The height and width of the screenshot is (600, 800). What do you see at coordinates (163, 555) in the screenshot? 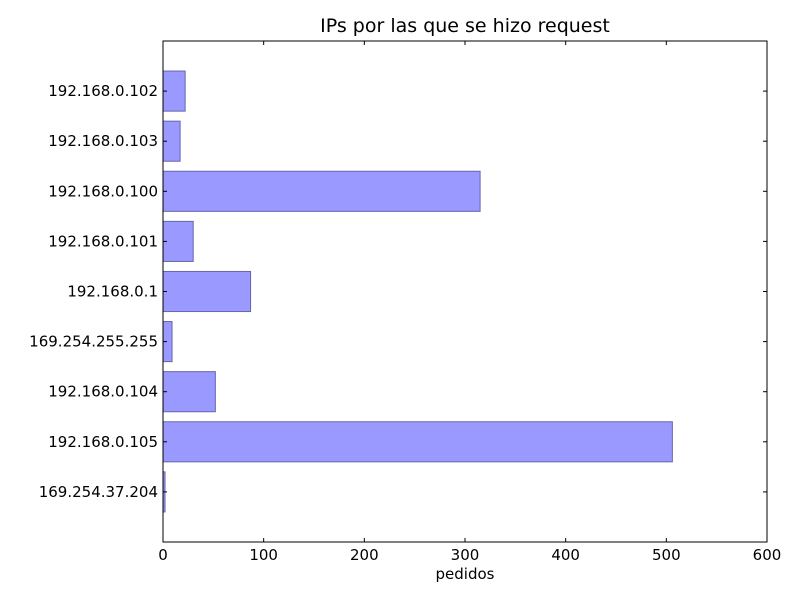
I see `x-tick-label: 0` at bounding box center [163, 555].